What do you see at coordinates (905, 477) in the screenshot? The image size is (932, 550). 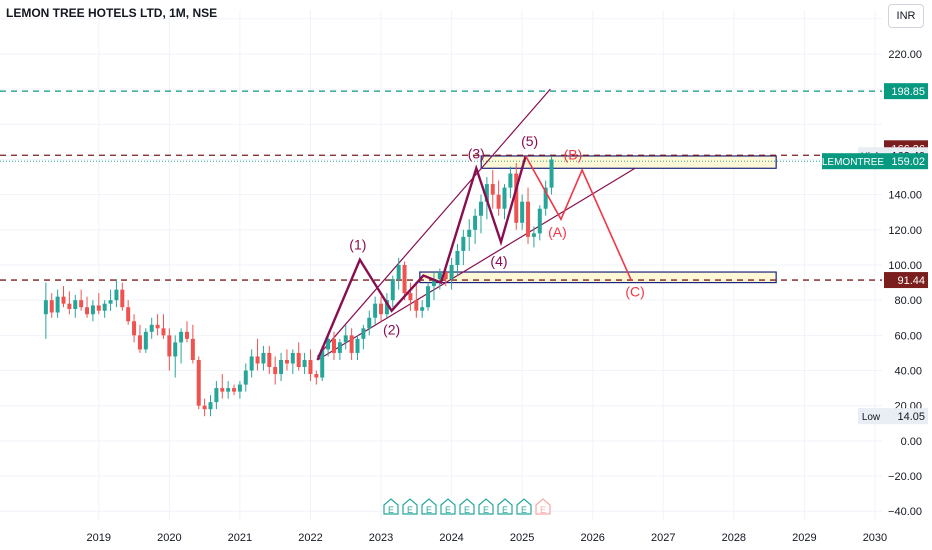 I see `y-tick-label: −20.00` at bounding box center [905, 477].